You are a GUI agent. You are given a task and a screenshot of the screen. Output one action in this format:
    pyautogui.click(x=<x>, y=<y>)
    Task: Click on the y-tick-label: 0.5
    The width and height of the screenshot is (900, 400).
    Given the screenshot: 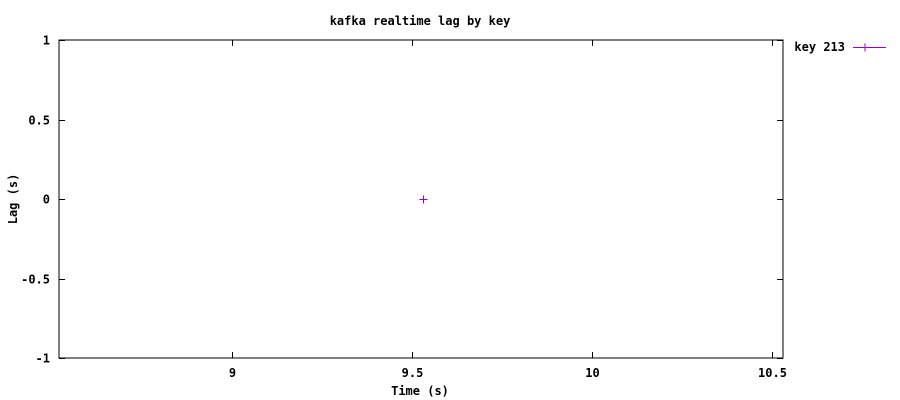 What is the action you would take?
    pyautogui.click(x=39, y=121)
    